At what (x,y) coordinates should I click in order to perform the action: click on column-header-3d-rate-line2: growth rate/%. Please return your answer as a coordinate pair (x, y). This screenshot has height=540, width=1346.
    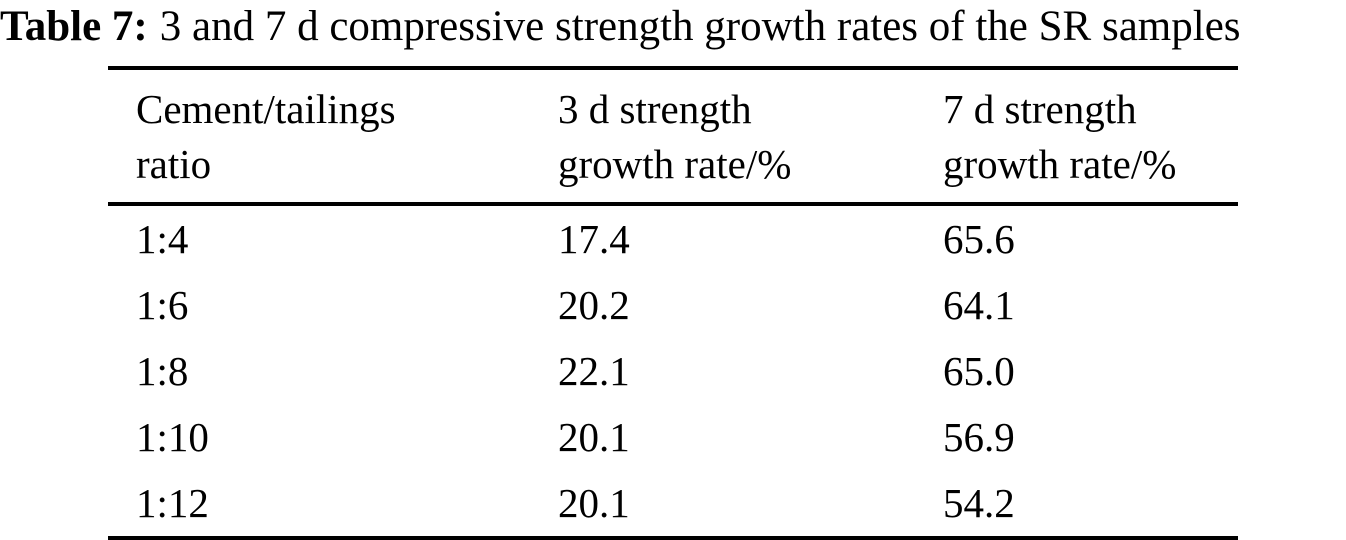
    Looking at the image, I should click on (675, 164).